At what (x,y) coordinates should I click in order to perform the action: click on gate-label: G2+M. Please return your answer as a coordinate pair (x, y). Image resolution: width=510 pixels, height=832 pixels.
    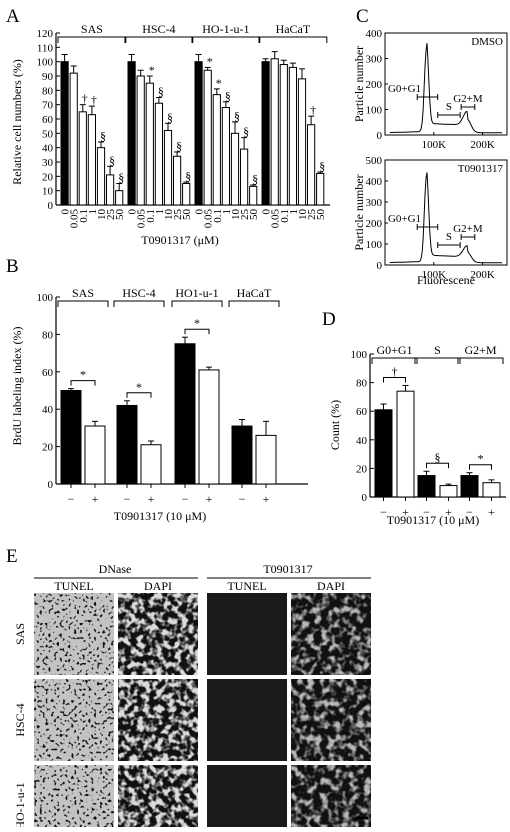
    Looking at the image, I should click on (468, 229).